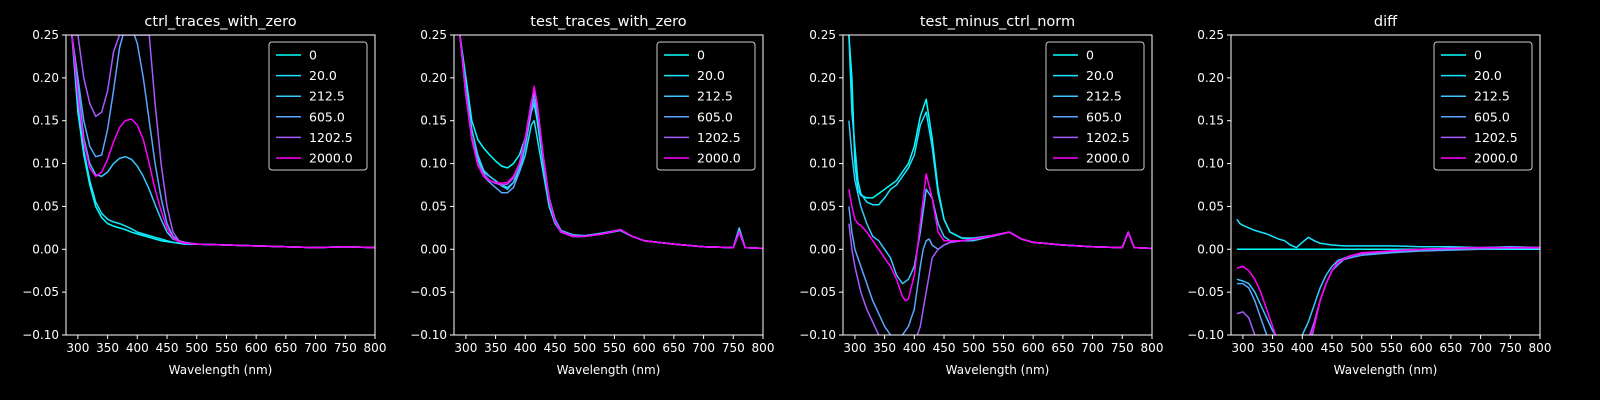  I want to click on panel-title: diff, so click(1386, 22).